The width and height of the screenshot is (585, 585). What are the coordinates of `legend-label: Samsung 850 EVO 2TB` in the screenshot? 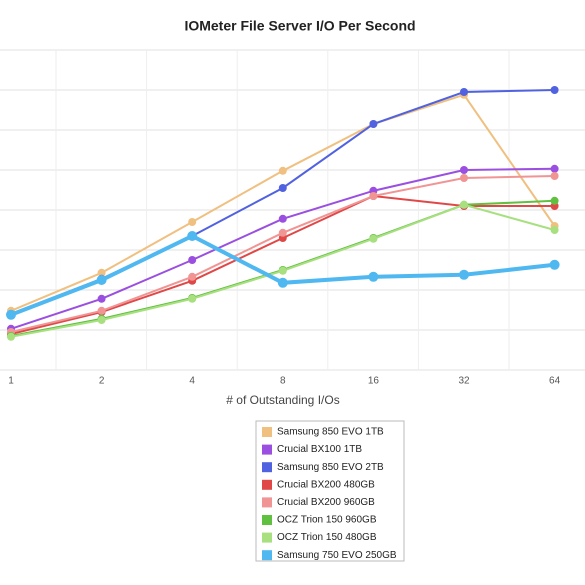 It's located at (330, 467).